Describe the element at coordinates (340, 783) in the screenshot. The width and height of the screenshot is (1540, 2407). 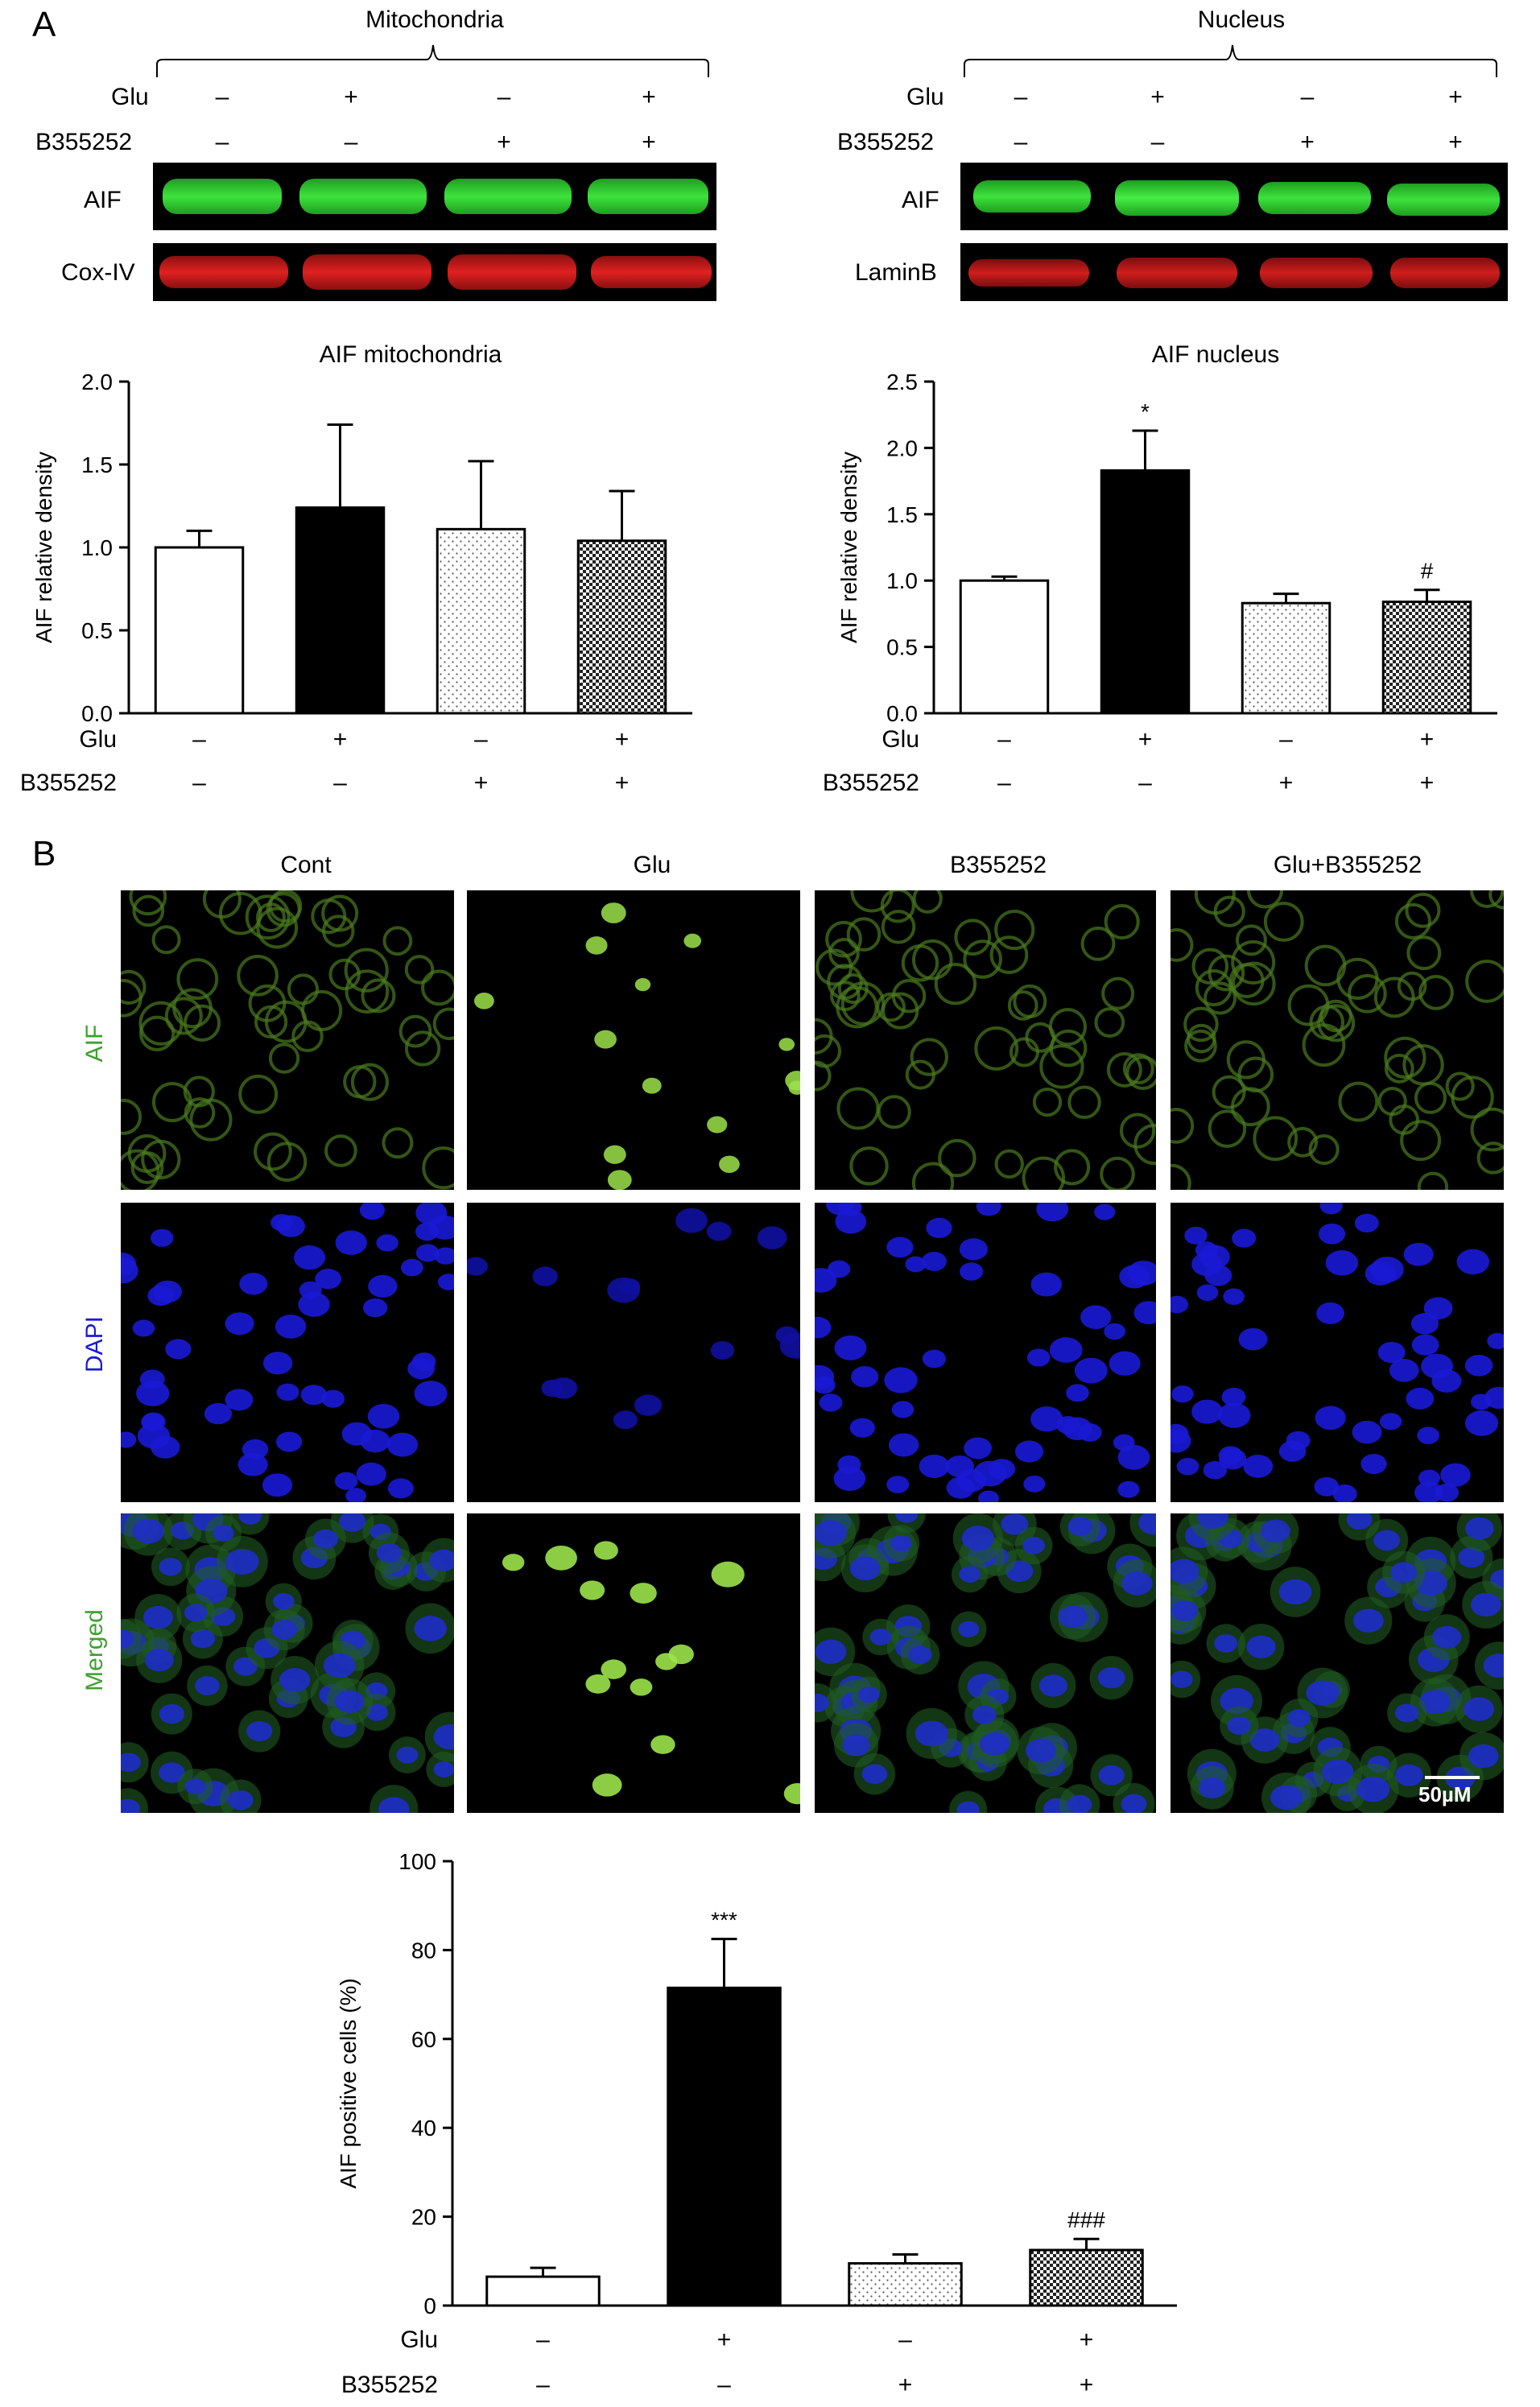
I see `b355252-sign: –` at that location.